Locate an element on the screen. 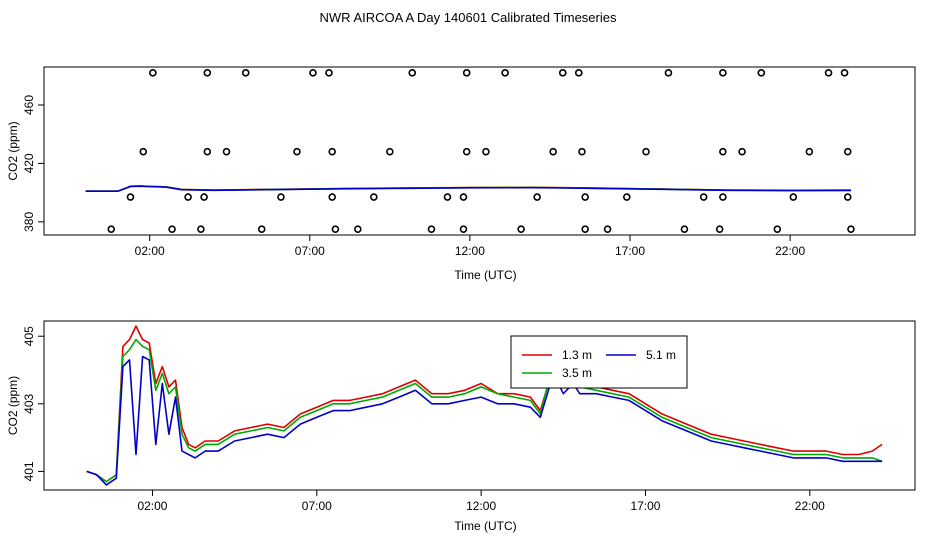 The image size is (936, 540). series-line-5-1-m is located at coordinates (468, 188).